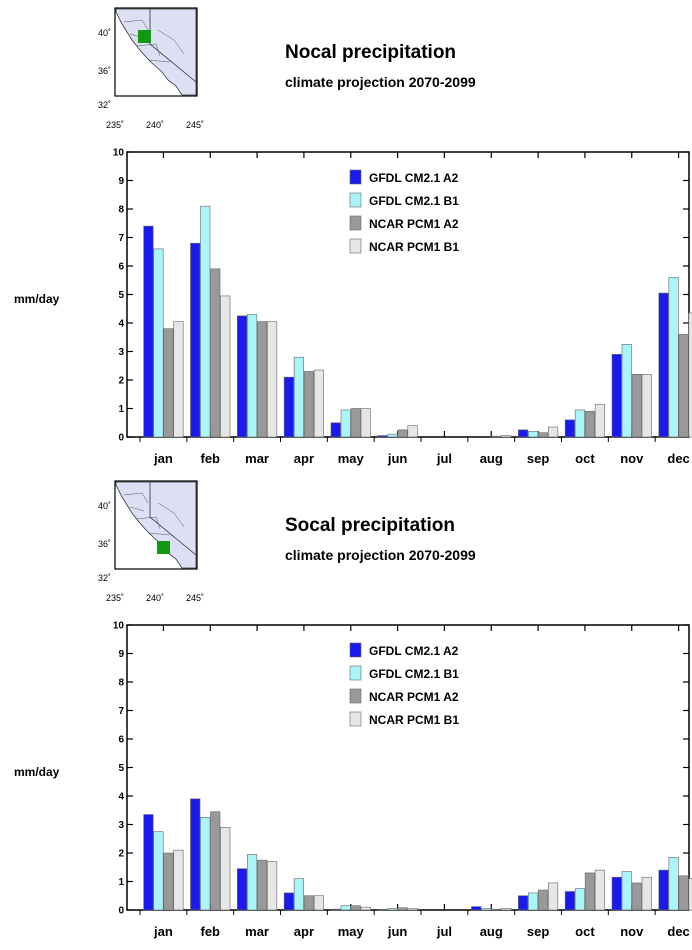 This screenshot has width=692, height=950. Describe the element at coordinates (678, 458) in the screenshot. I see `x-category-label: dec` at that location.